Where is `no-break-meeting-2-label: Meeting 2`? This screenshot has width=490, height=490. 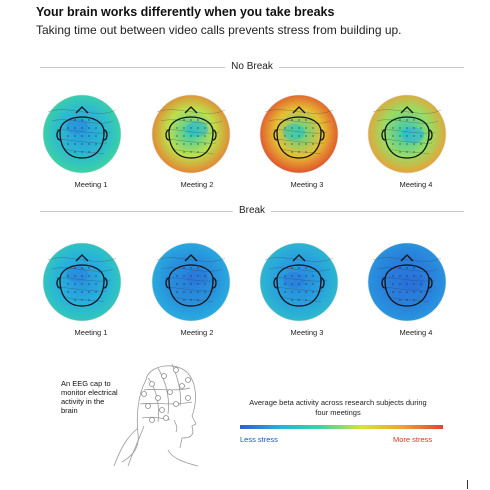 no-break-meeting-2-label: Meeting 2 is located at coordinates (197, 184).